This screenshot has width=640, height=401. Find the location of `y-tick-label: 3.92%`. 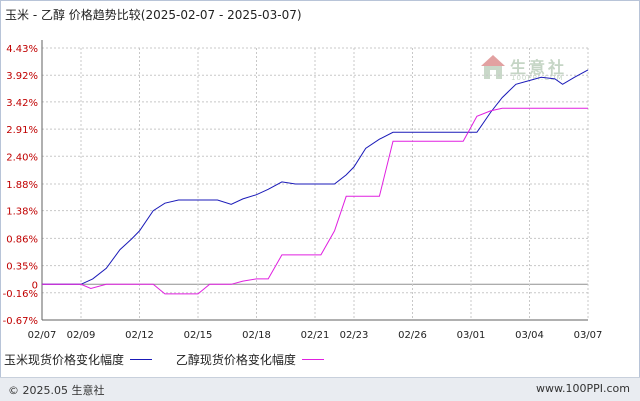

y-tick-label: 3.92% is located at coordinates (22, 76).